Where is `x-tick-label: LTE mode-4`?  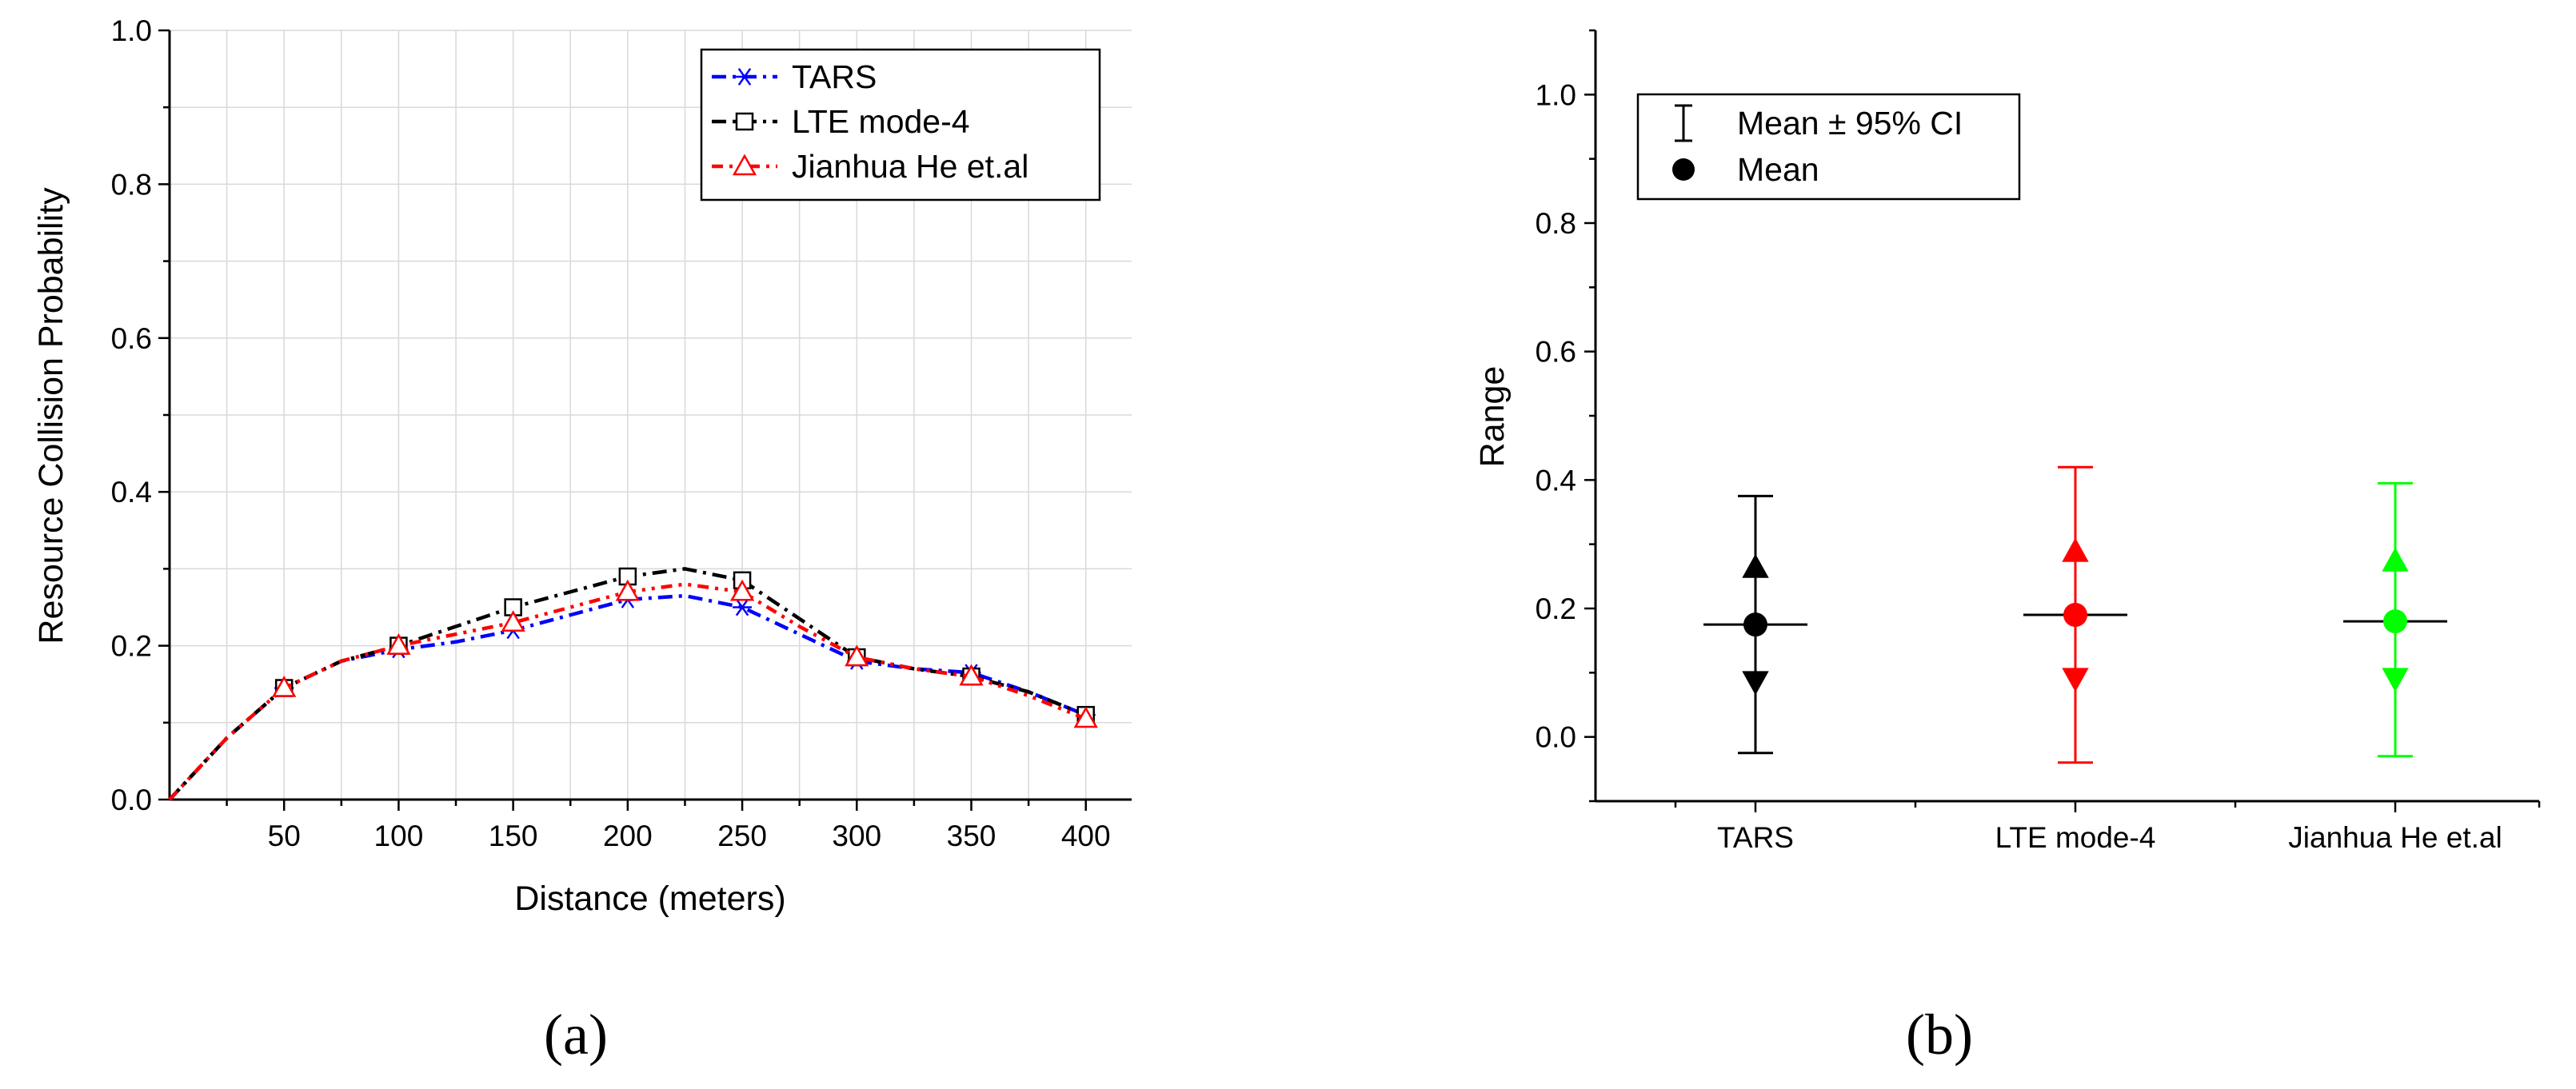 x-tick-label: LTE mode-4 is located at coordinates (2076, 837).